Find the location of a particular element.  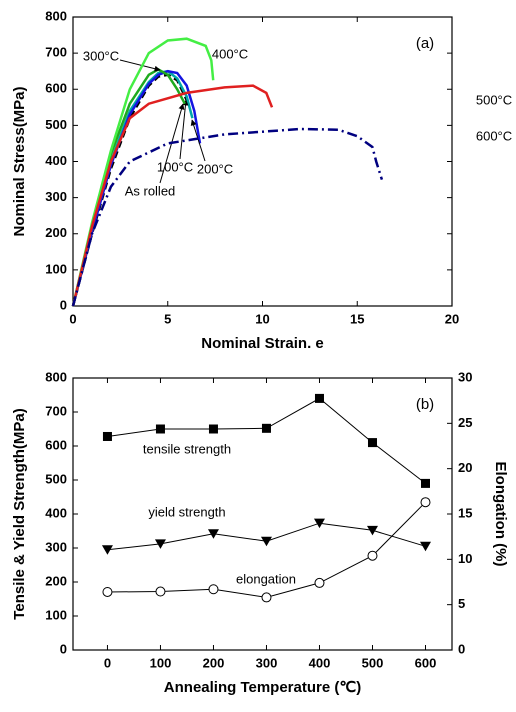

y2-tick-label: 10 is located at coordinates (465, 558).